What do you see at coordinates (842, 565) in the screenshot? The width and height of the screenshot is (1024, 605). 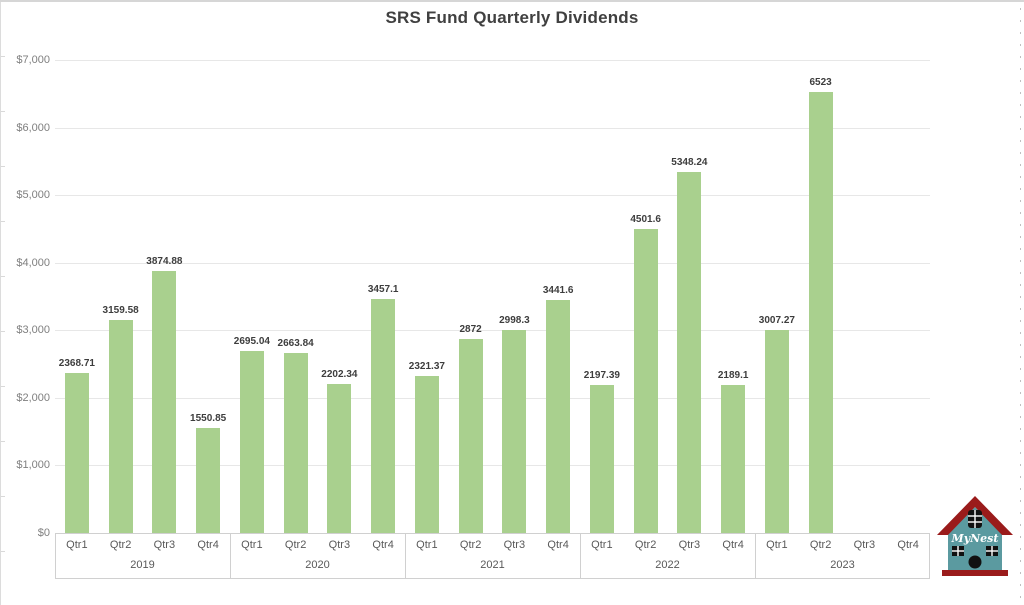 I see `year-label-2023: 2023` at bounding box center [842, 565].